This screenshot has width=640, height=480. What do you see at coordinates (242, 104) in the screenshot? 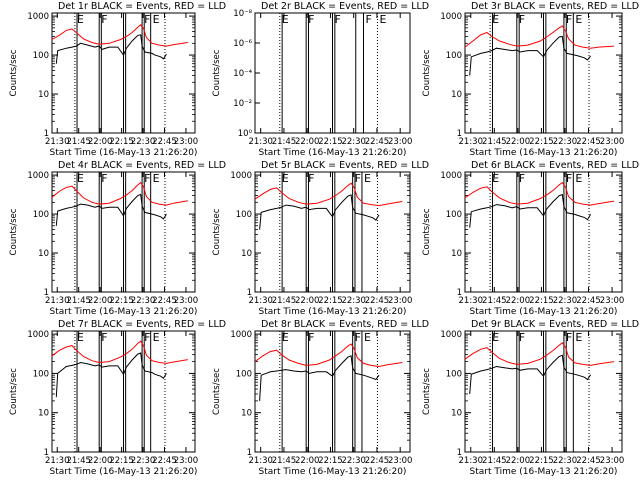
I see `ytick-label: 10⁻²` at bounding box center [242, 104].